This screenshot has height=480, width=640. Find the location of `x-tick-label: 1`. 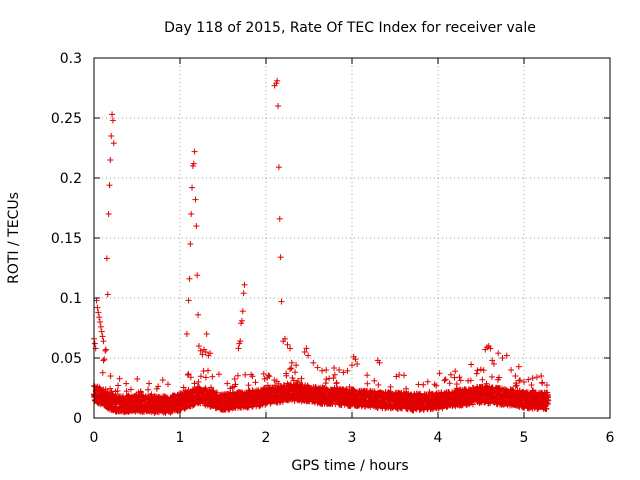

x-tick-label: 1 is located at coordinates (180, 438).